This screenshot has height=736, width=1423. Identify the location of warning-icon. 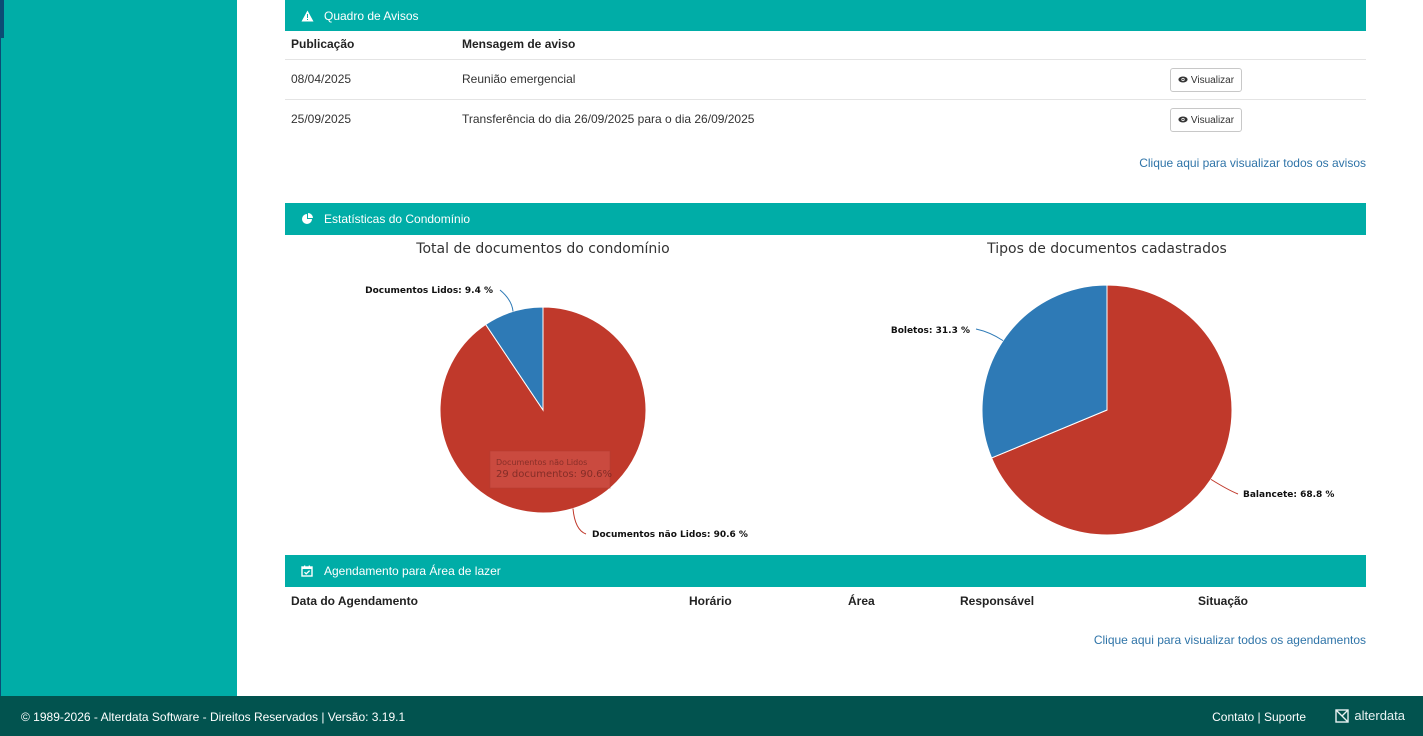
(307, 16).